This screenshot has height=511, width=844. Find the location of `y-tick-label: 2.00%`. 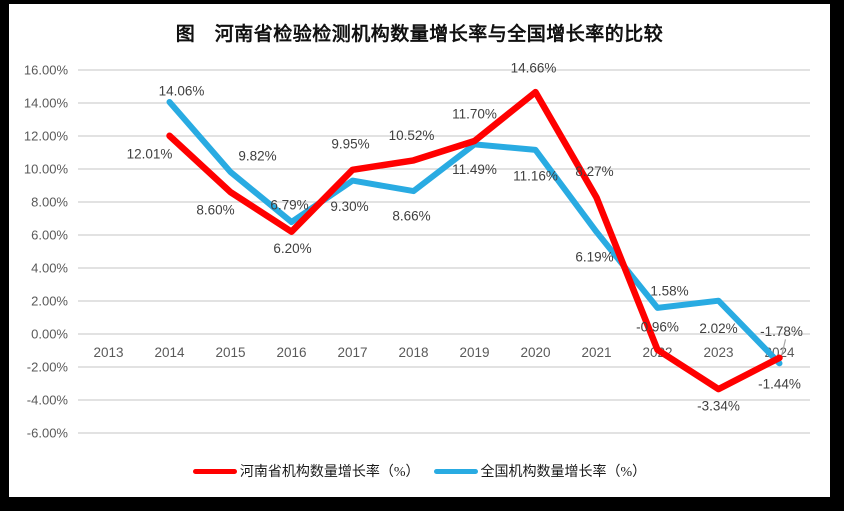

y-tick-label: 2.00% is located at coordinates (49, 301).